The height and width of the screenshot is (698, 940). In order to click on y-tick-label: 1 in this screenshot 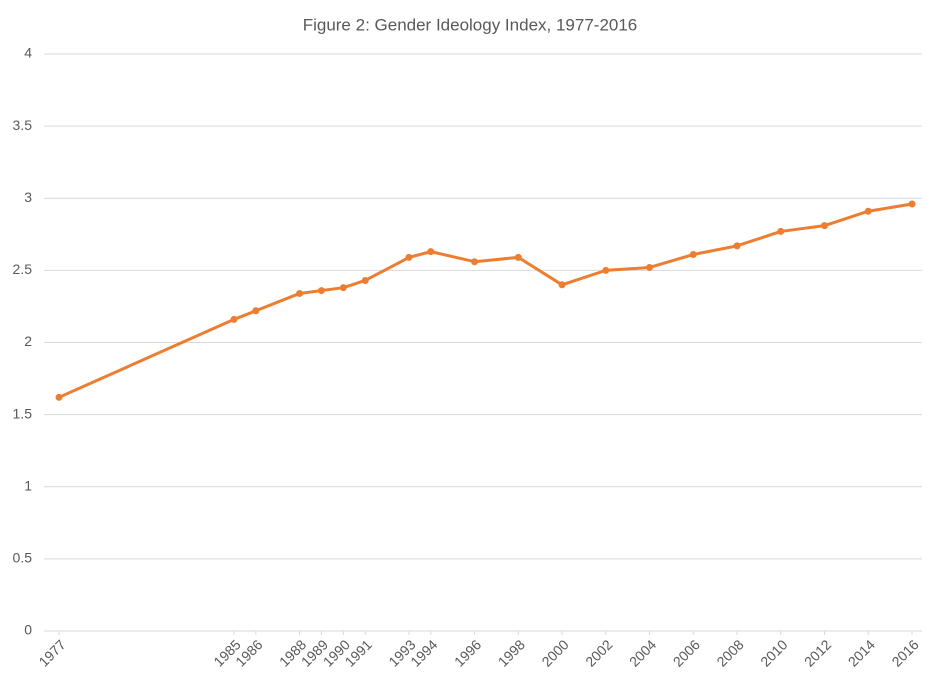, I will do `click(28, 485)`.